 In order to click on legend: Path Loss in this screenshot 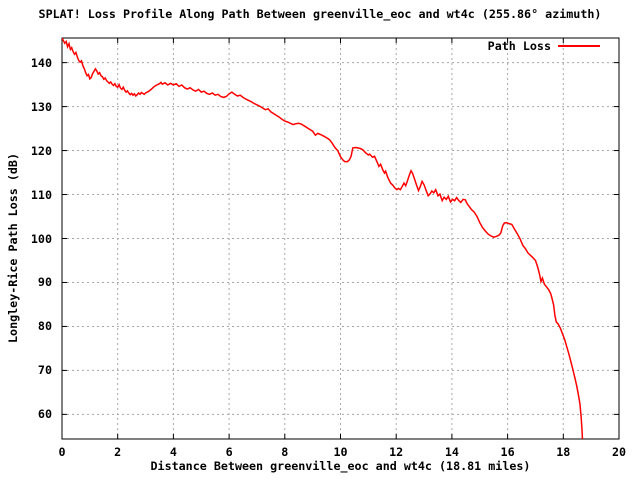, I will do `click(544, 46)`.